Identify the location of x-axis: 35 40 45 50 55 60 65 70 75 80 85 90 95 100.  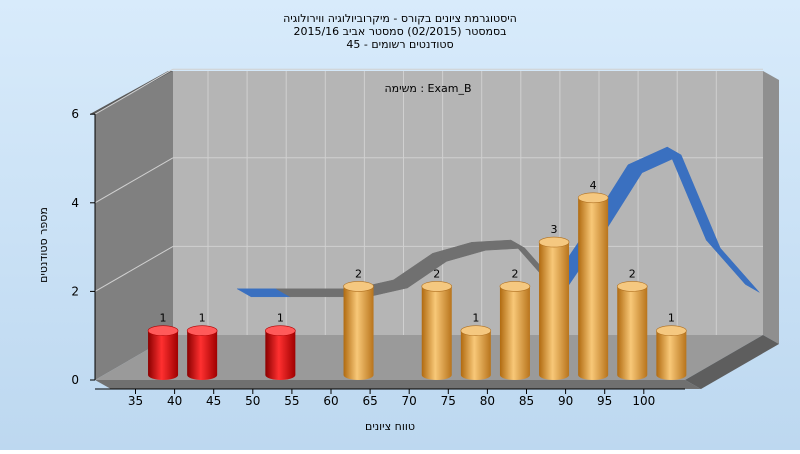
(390, 398).